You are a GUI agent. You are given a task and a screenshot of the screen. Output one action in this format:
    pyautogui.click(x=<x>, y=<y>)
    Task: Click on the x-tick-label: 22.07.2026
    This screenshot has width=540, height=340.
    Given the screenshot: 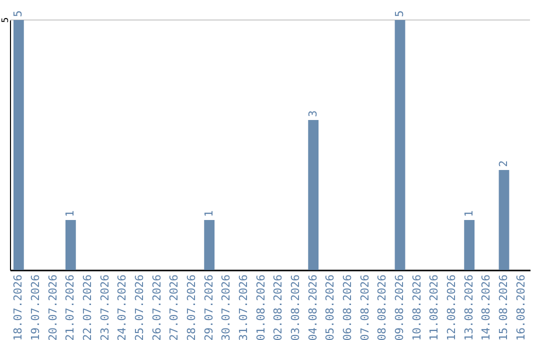 What is the action you would take?
    pyautogui.click(x=87, y=307)
    